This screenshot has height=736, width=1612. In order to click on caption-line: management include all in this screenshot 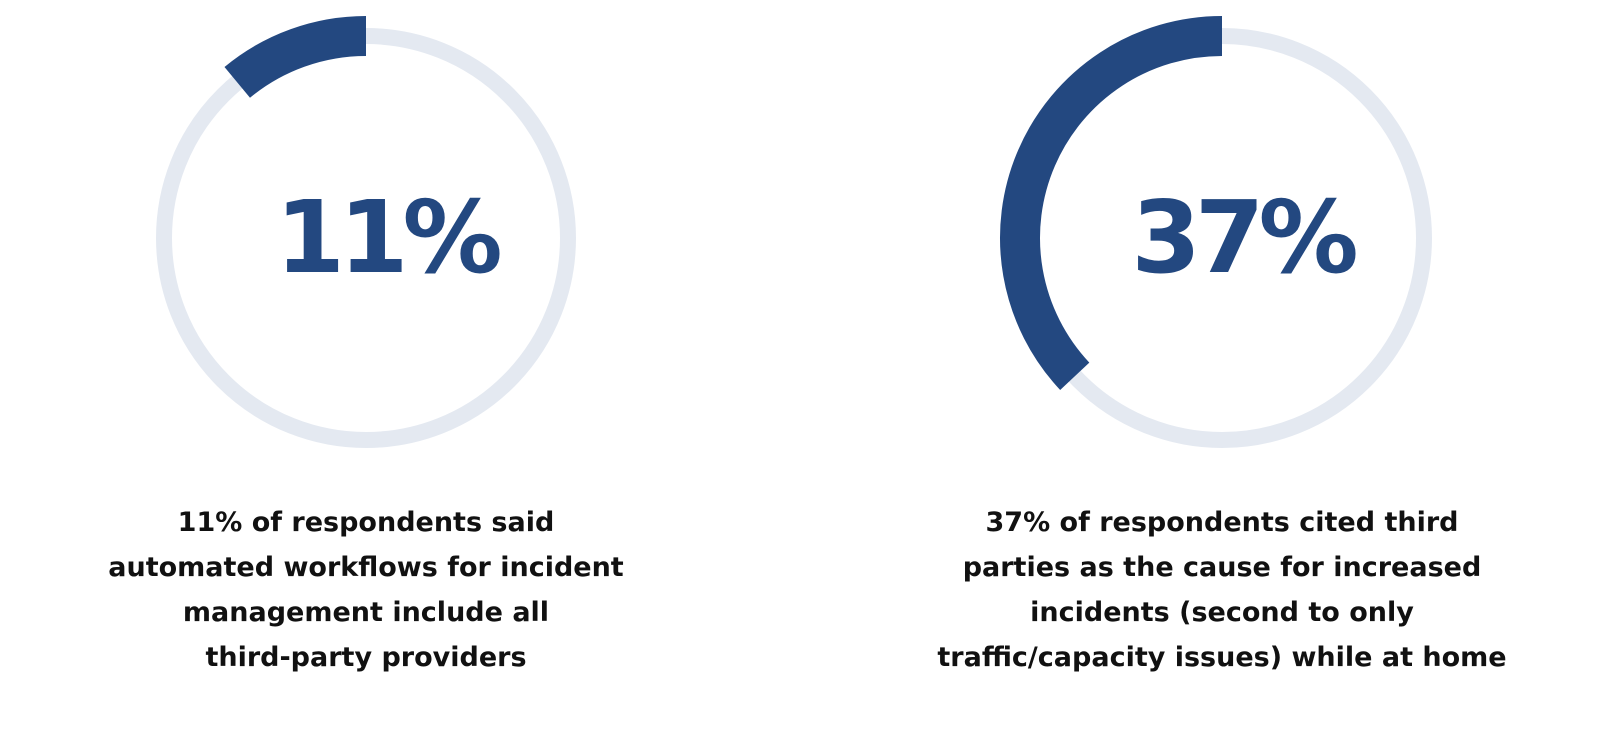, I will do `click(366, 612)`.